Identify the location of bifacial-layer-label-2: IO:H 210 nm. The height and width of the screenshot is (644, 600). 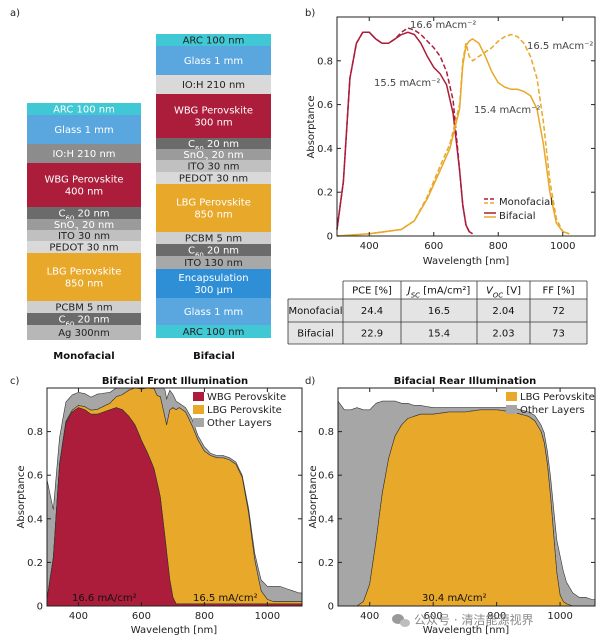
(213, 85).